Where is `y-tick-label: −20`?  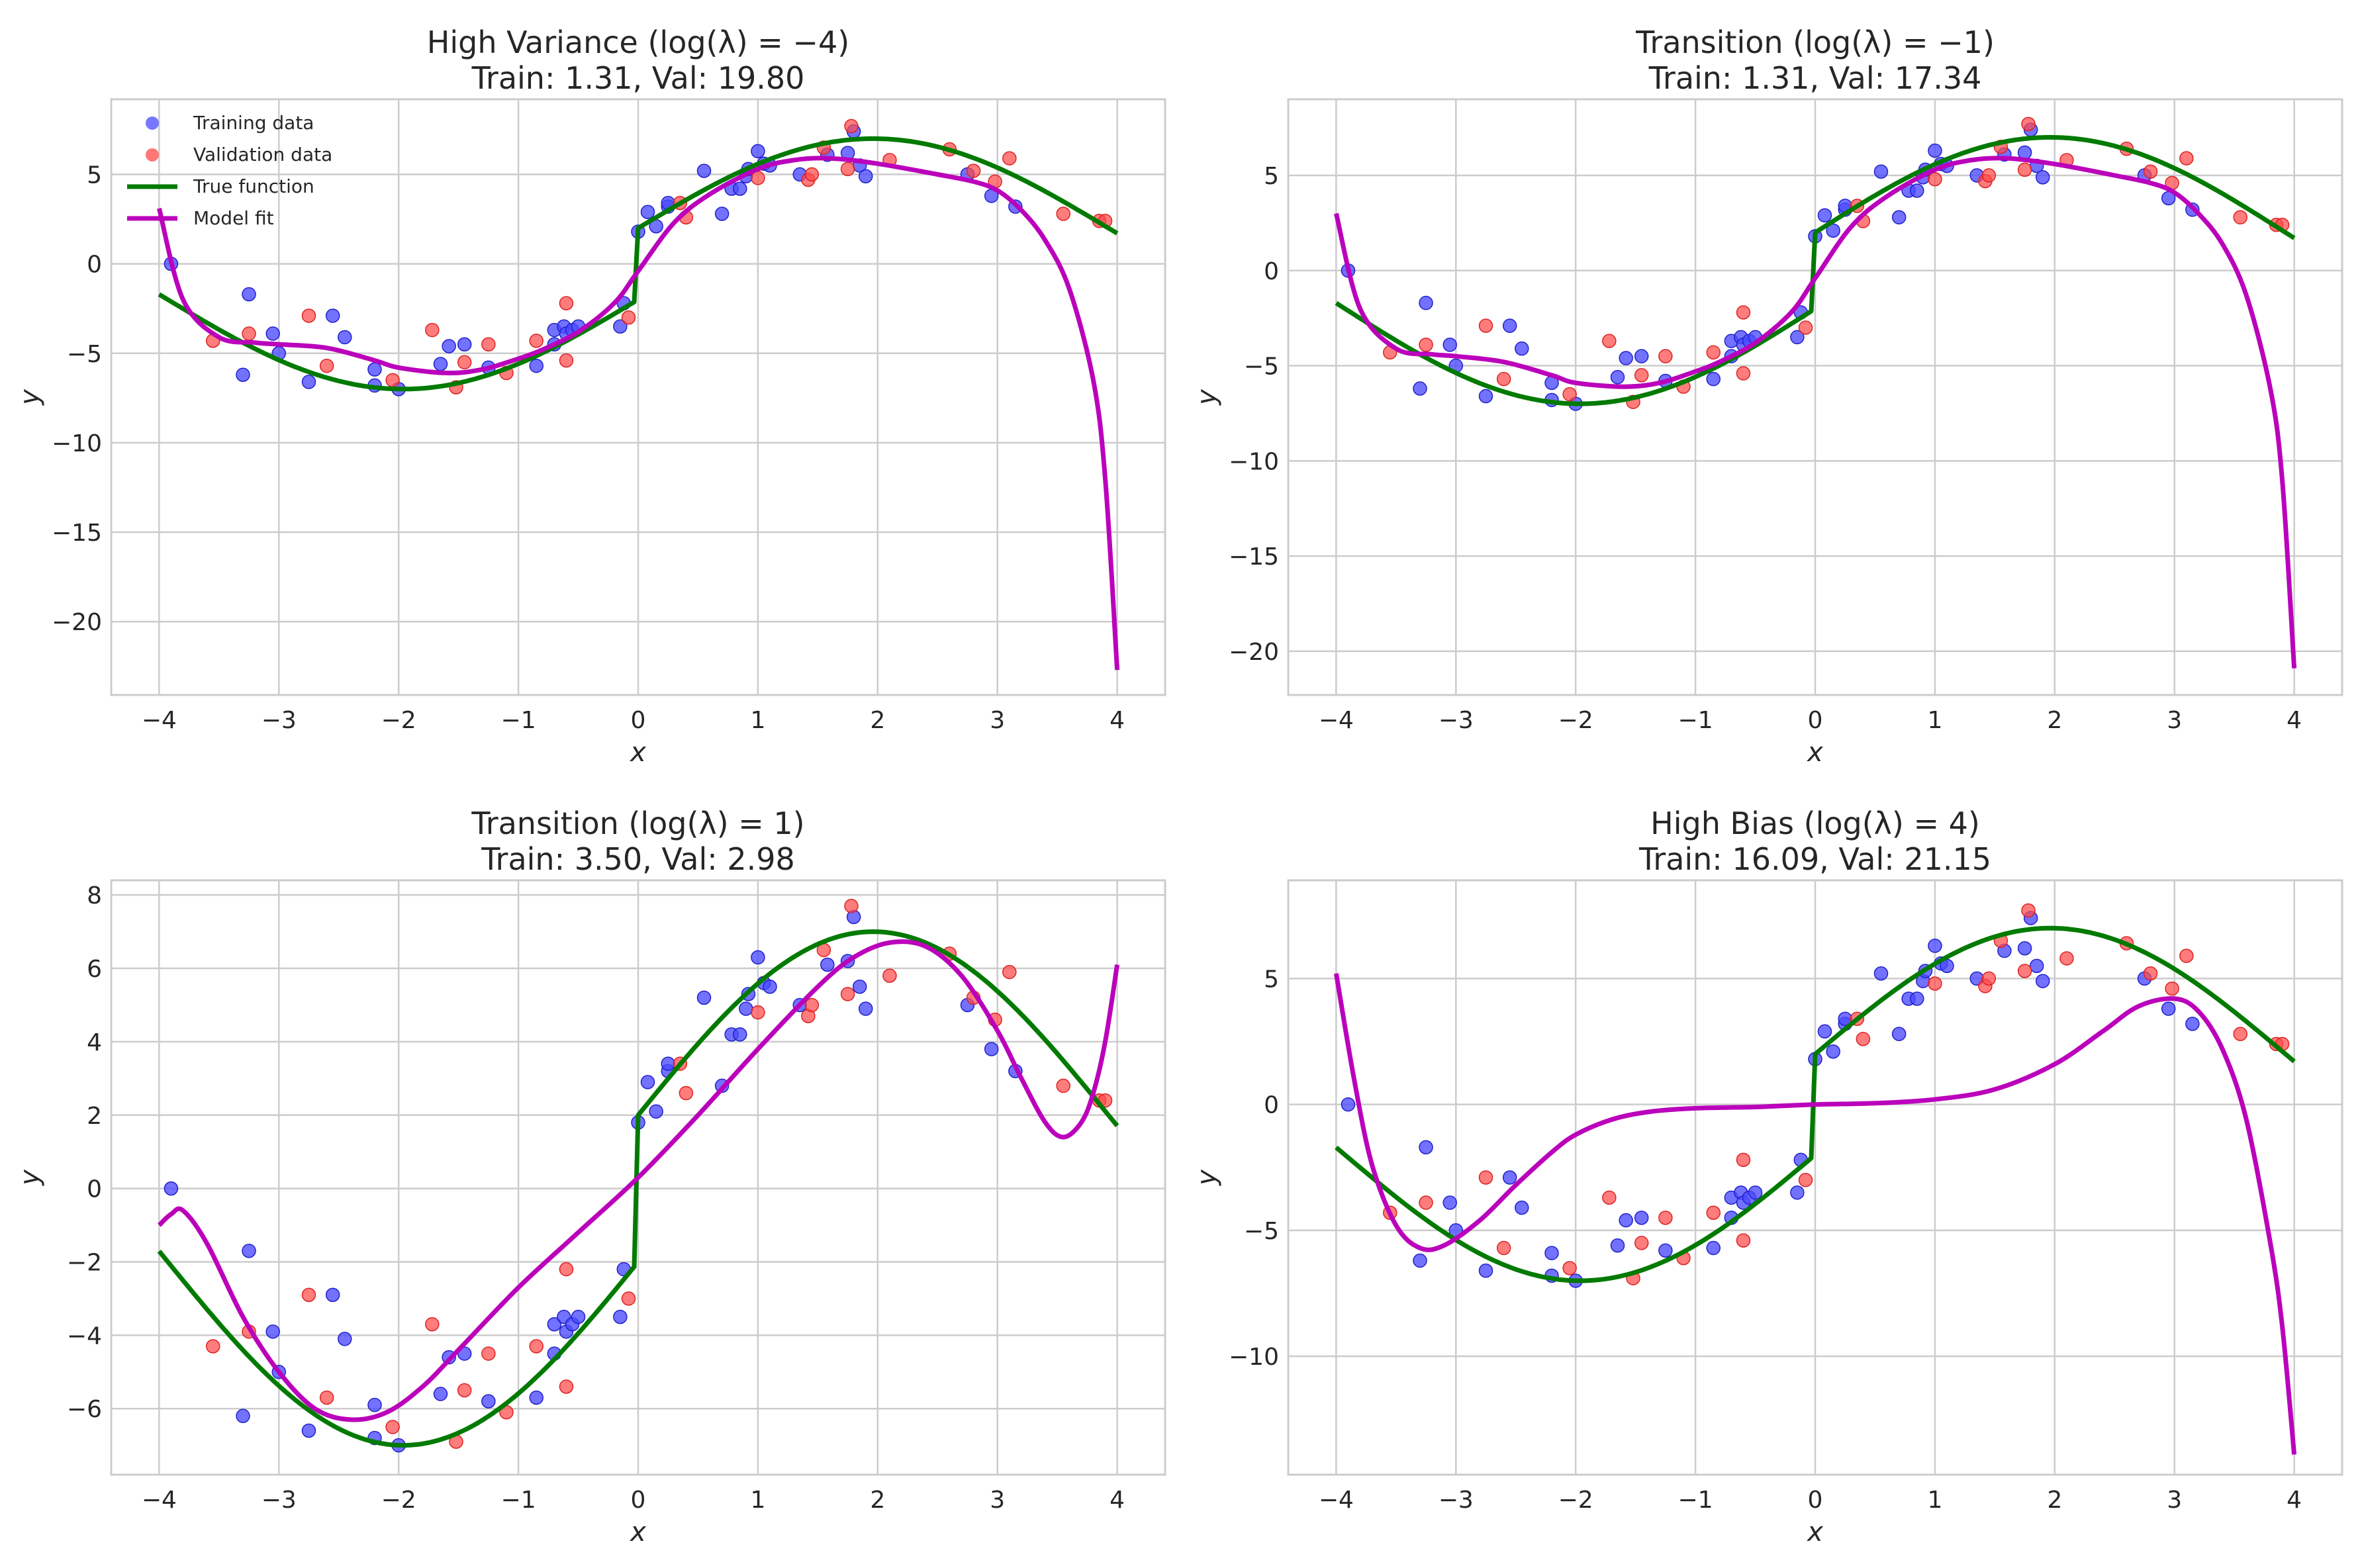 y-tick-label: −20 is located at coordinates (1254, 652).